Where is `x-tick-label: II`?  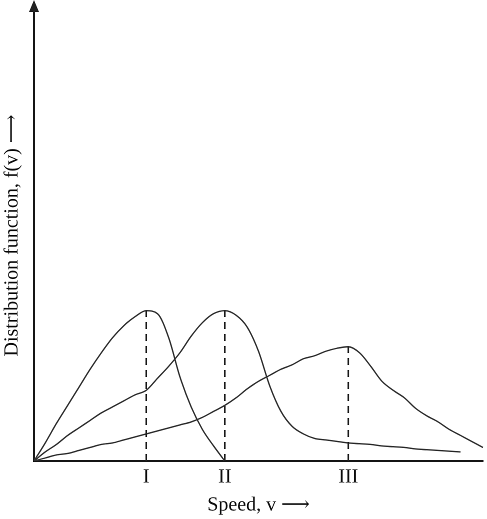
x-tick-label: II is located at coordinates (225, 476).